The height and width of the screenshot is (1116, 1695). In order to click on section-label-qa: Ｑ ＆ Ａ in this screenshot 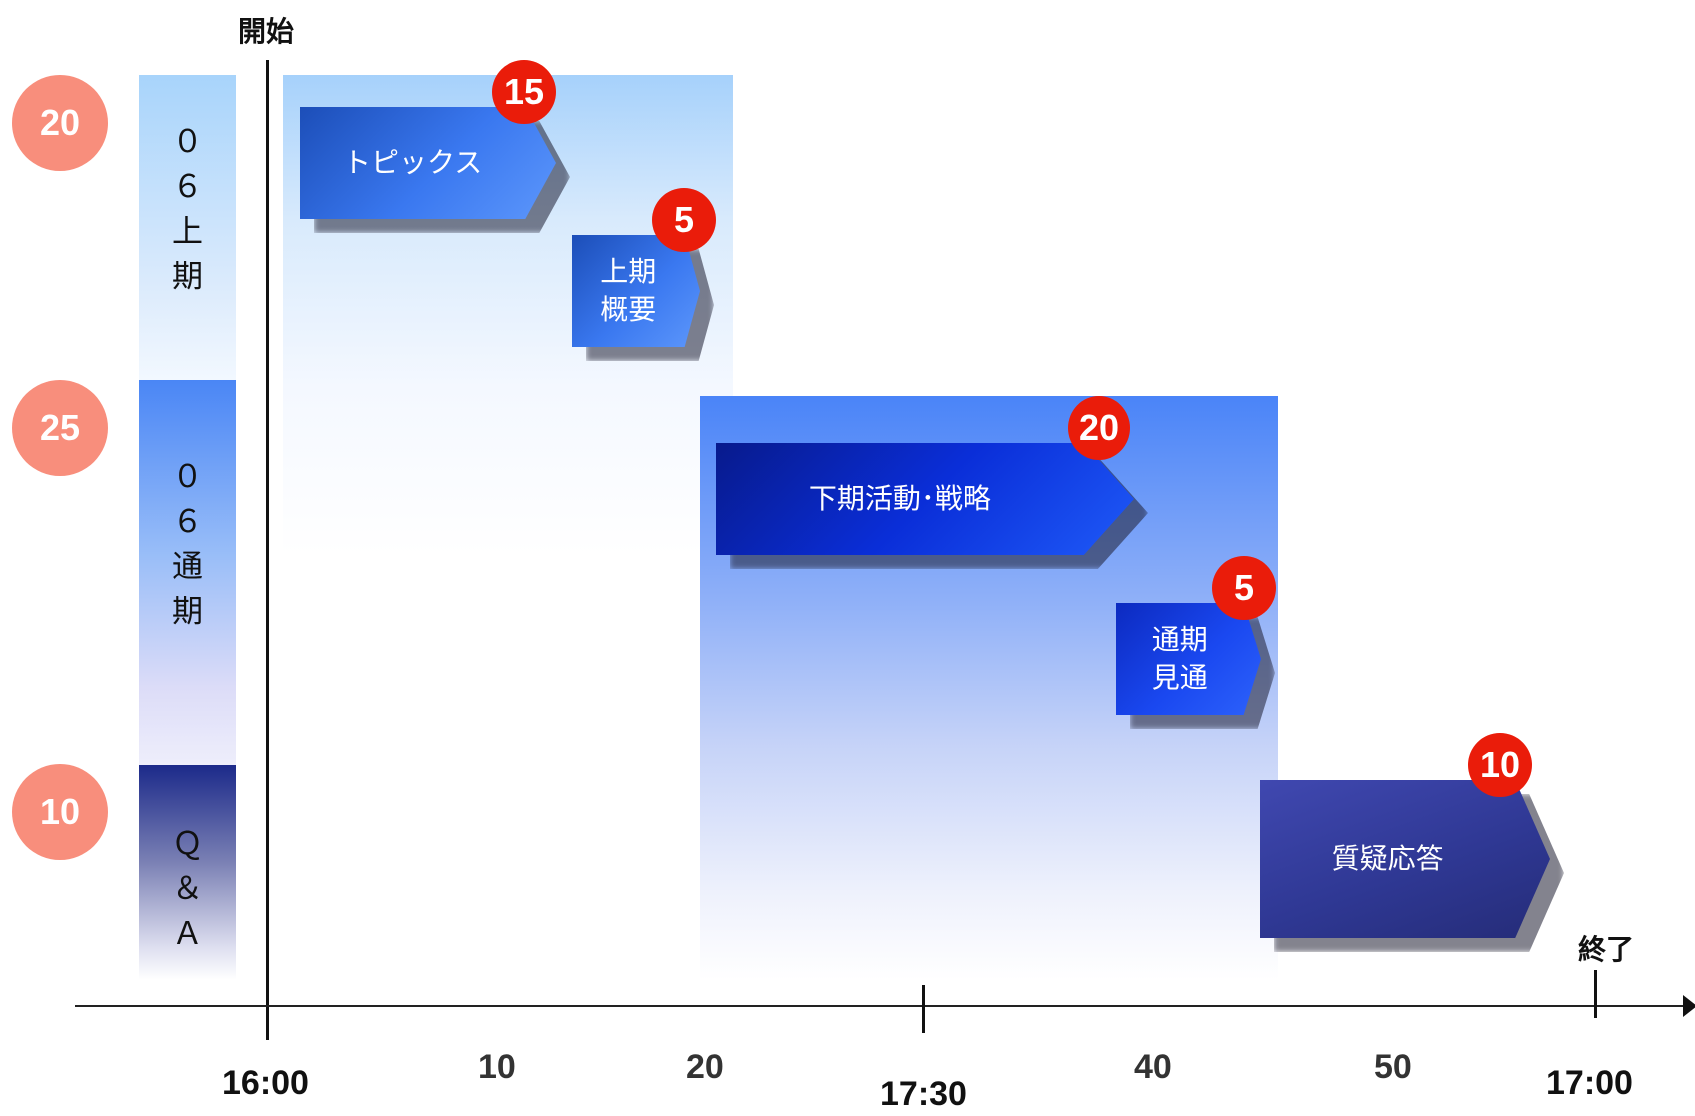, I will do `click(187, 889)`.